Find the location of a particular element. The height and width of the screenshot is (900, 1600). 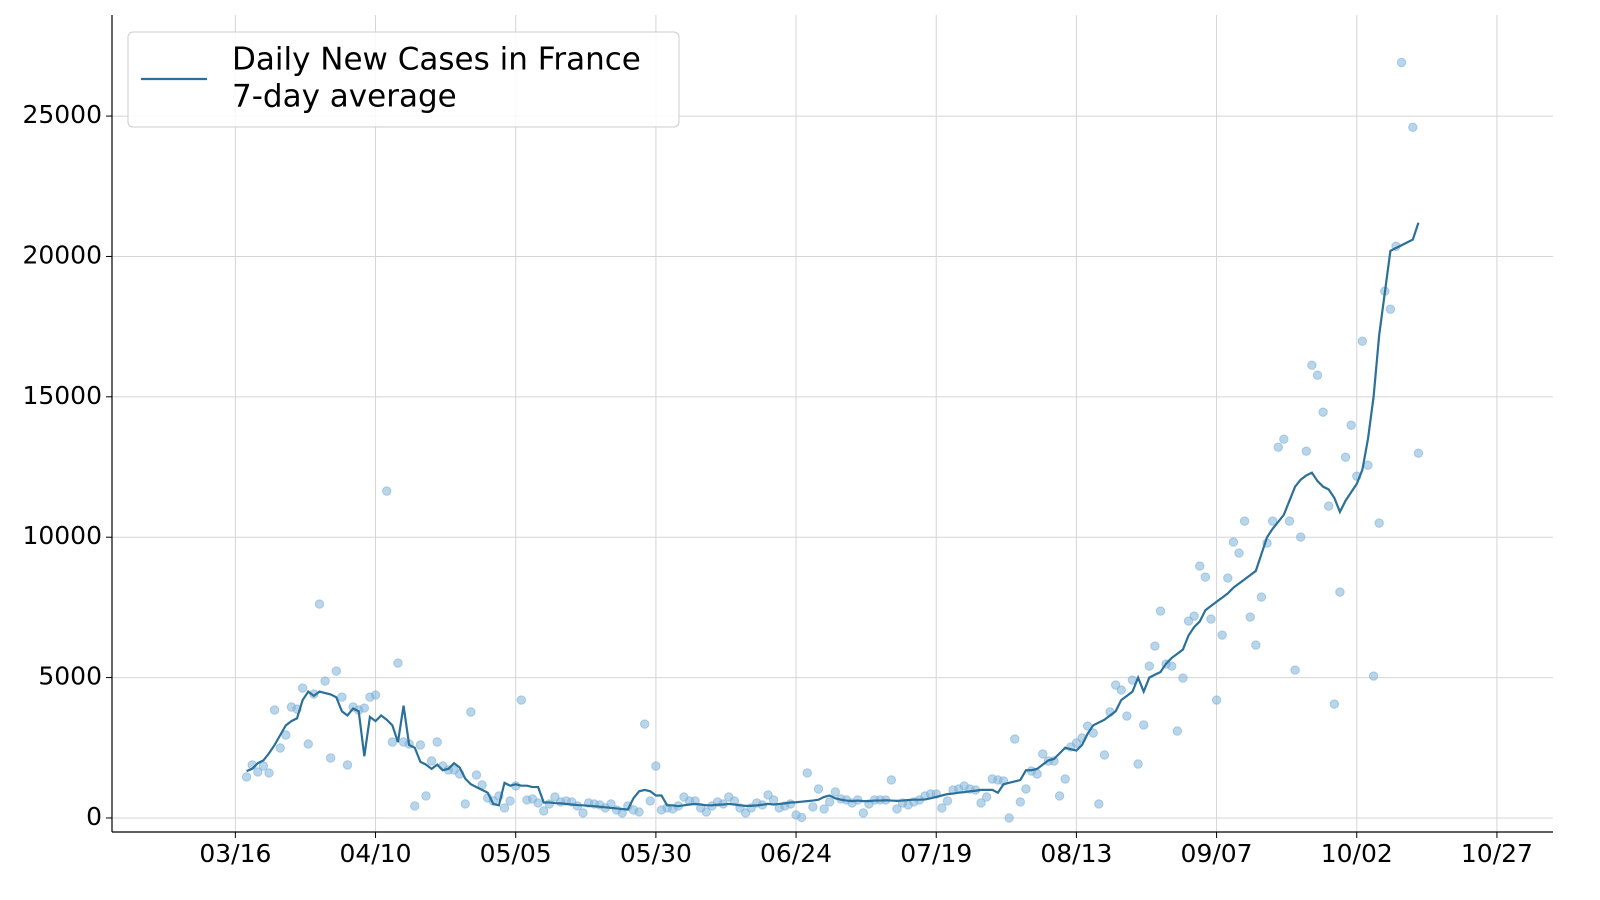

legend-label-line: 7-day average is located at coordinates (344, 96).